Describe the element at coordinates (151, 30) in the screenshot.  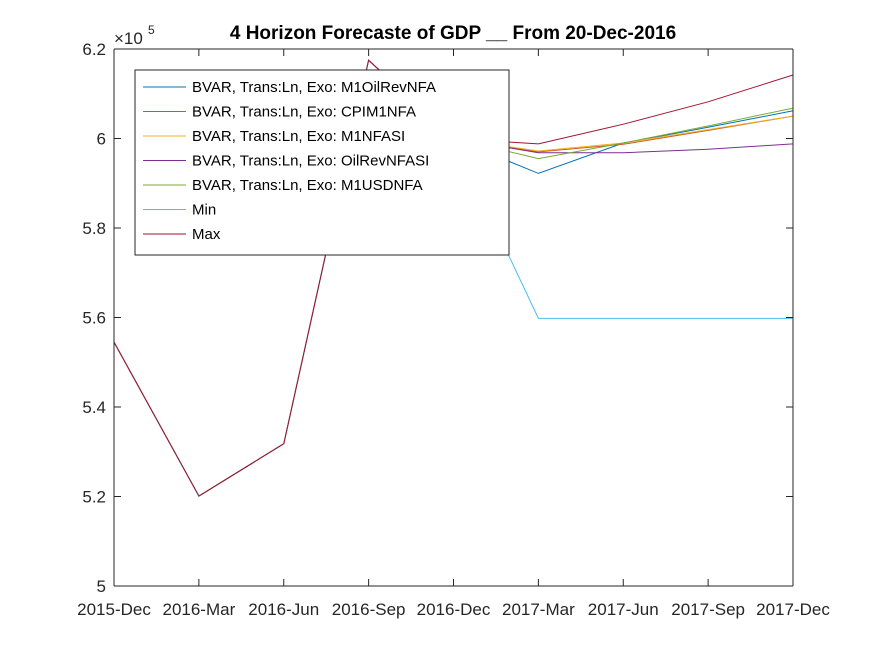
I see `y-exponent-power: 5` at that location.